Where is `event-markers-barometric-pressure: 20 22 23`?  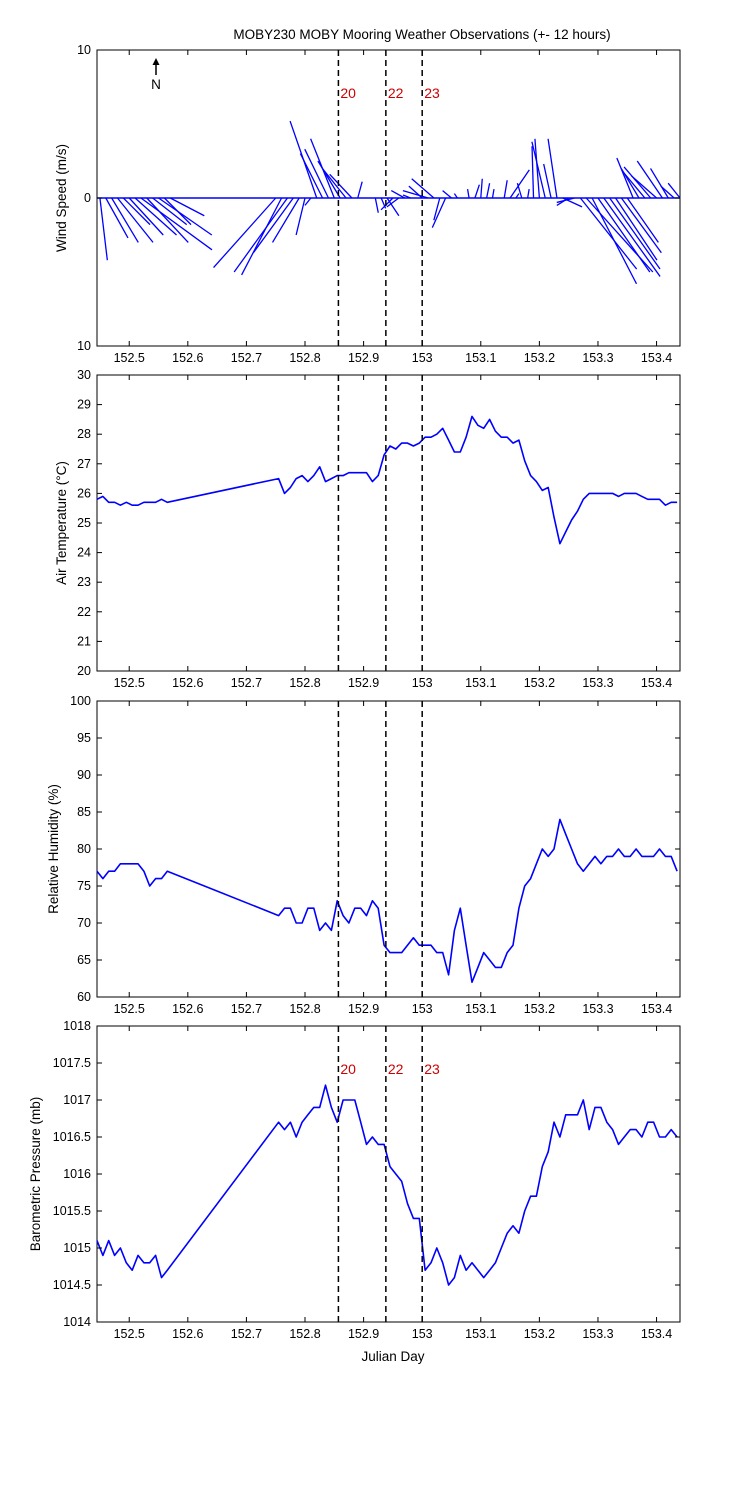 event-markers-barometric-pressure: 20 22 23 is located at coordinates (388, 1174).